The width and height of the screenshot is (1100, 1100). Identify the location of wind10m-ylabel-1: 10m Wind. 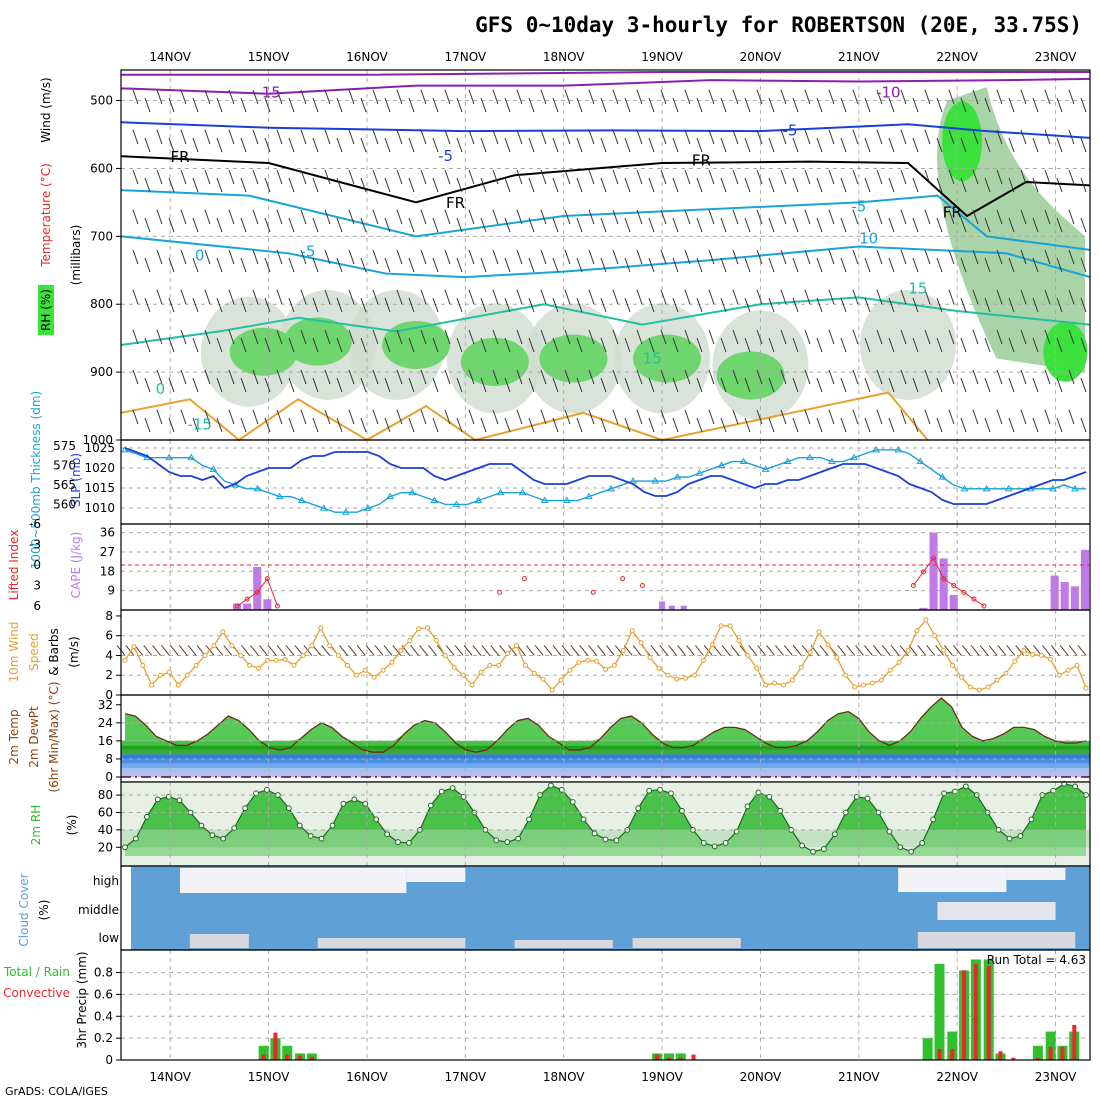
(14, 652).